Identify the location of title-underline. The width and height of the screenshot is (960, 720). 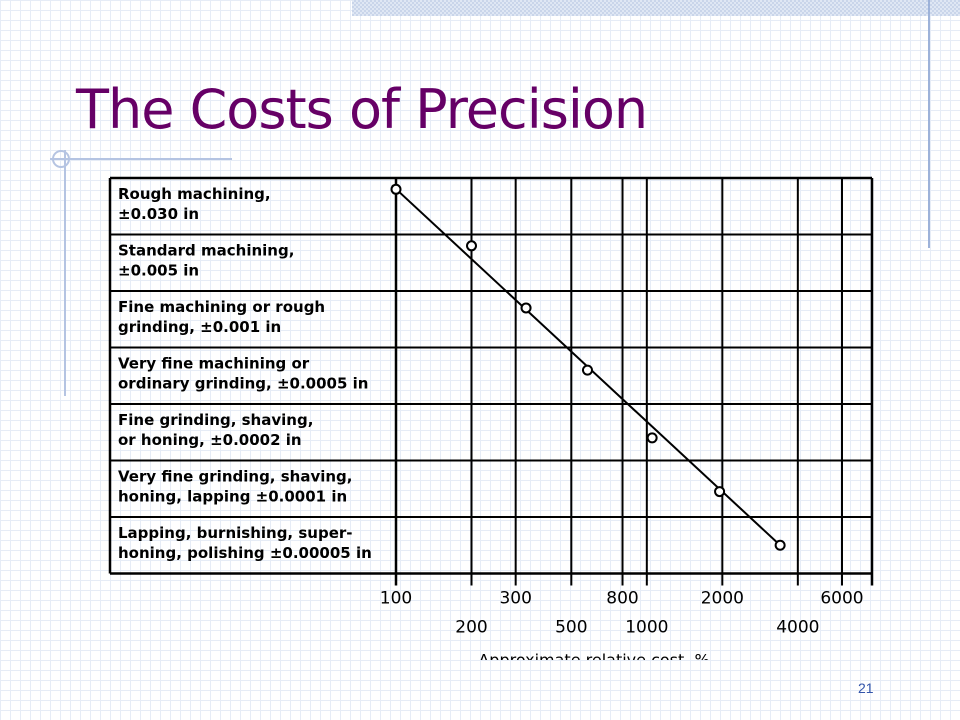
(141, 159).